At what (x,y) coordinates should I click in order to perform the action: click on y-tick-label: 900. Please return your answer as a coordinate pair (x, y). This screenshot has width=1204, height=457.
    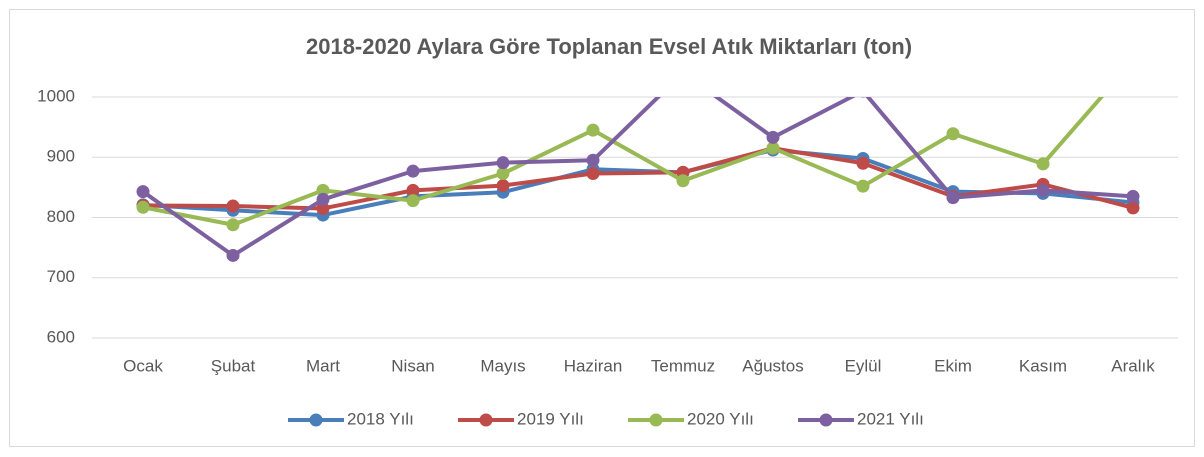
    Looking at the image, I should click on (61, 156).